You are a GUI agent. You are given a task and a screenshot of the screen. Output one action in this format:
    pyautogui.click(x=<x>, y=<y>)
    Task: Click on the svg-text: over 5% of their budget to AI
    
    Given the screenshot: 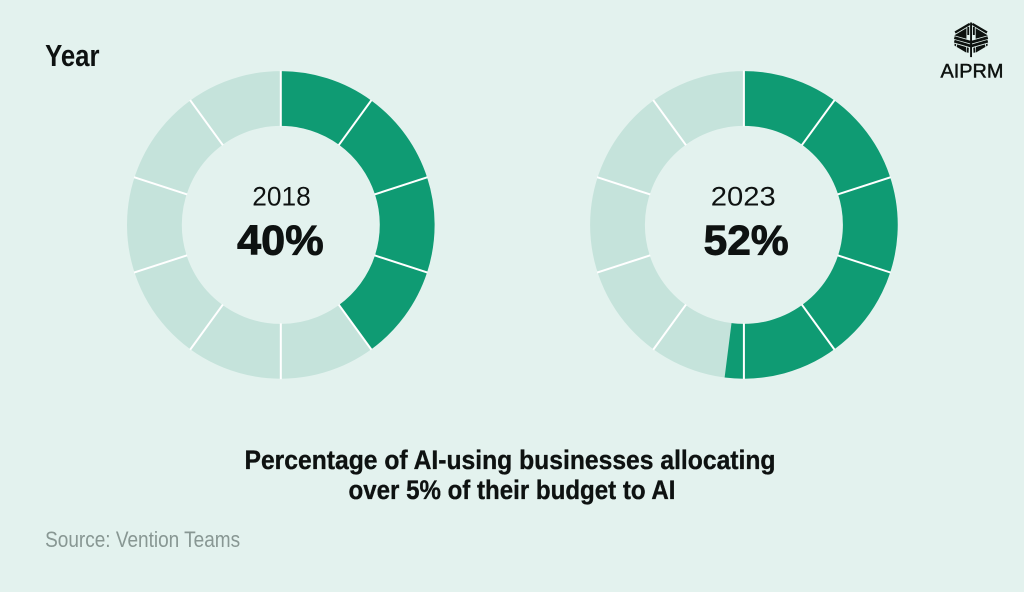 What is the action you would take?
    pyautogui.click(x=512, y=490)
    